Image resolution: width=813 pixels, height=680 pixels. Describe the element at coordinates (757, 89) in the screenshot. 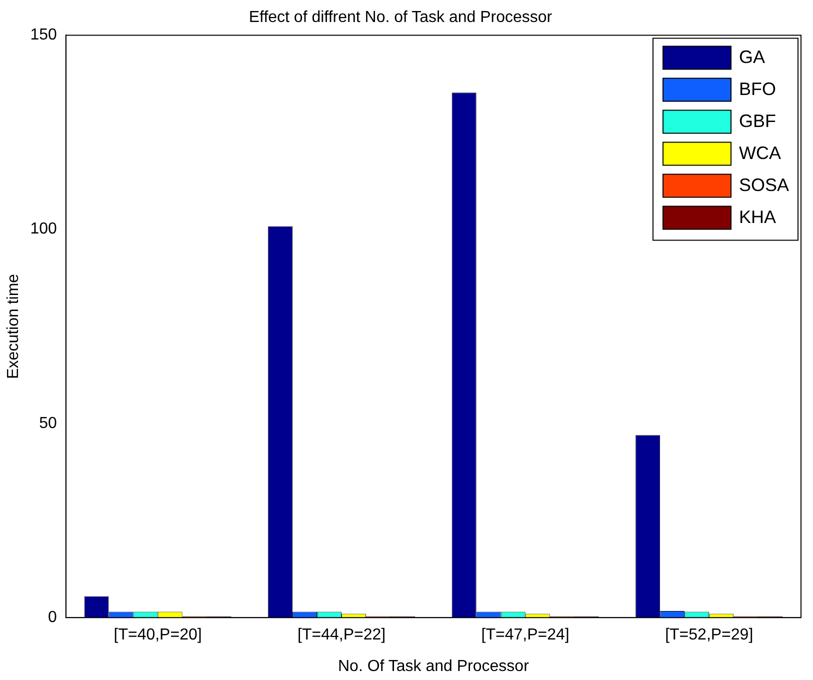

I see `legend-label: BFO` at that location.